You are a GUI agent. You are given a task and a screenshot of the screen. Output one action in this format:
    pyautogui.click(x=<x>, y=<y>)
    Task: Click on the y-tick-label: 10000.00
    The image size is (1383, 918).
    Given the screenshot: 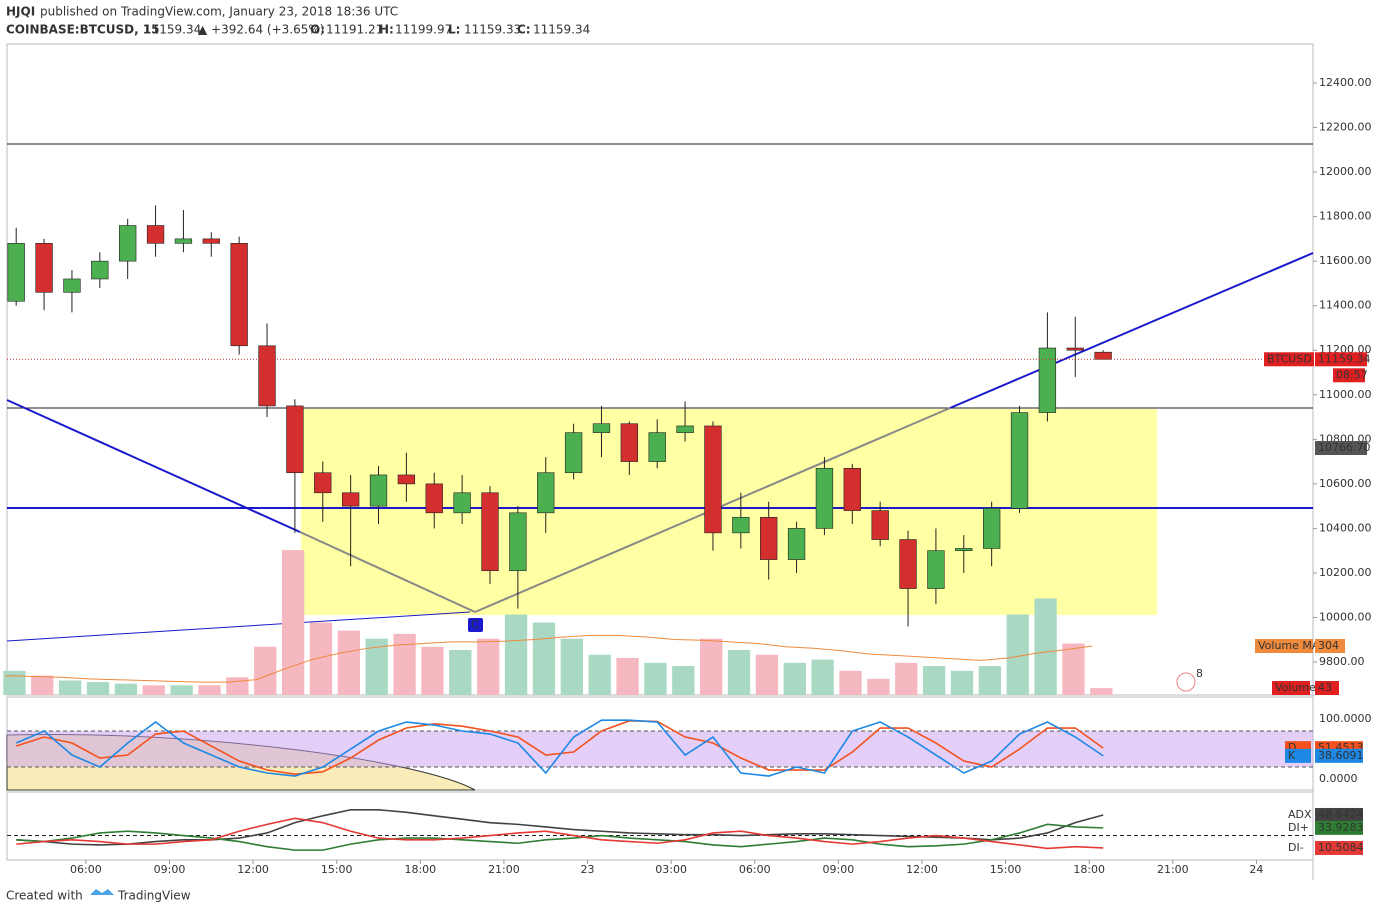 What is the action you would take?
    pyautogui.click(x=1345, y=616)
    